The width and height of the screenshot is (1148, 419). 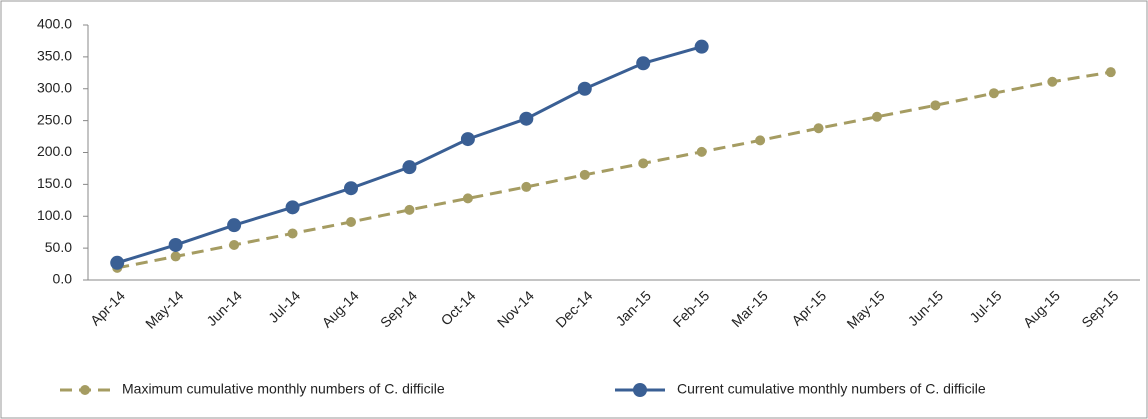 What do you see at coordinates (54, 151) in the screenshot?
I see `y-tick-label: 200.0` at bounding box center [54, 151].